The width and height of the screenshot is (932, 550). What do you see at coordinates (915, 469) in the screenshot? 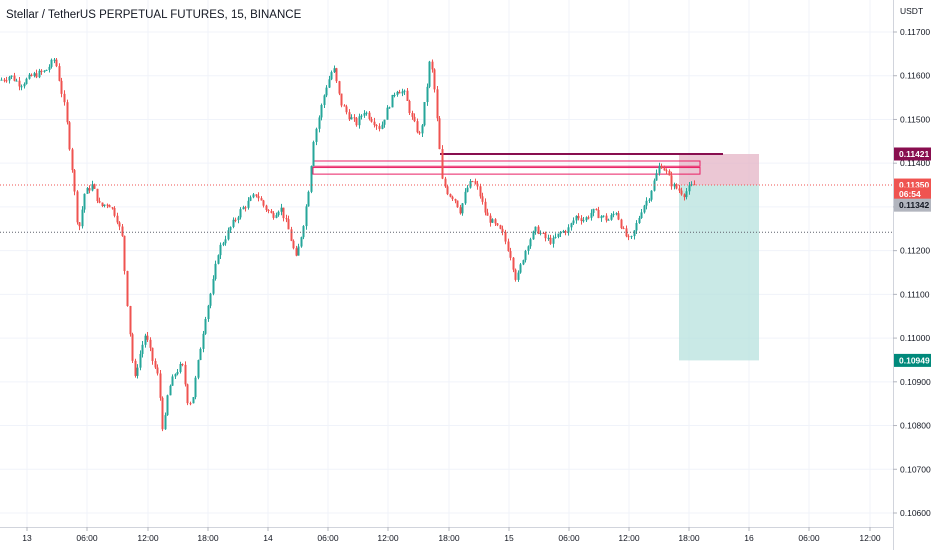
I see `y-tick-label: 0.10700` at bounding box center [915, 469].